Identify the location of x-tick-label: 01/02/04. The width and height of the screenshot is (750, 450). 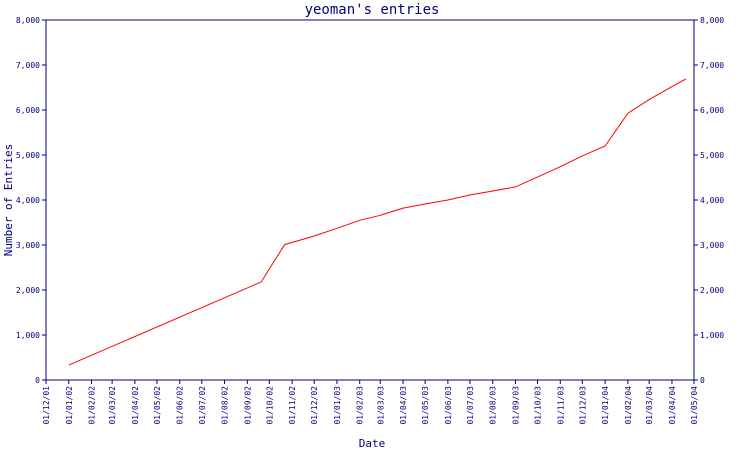
(628, 405).